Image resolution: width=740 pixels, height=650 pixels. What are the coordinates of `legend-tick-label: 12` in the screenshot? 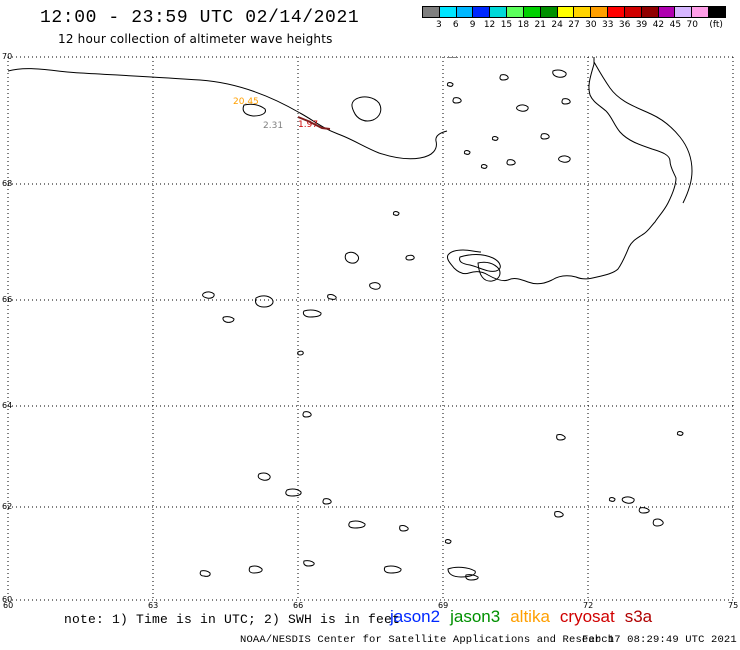 It's located at (489, 25).